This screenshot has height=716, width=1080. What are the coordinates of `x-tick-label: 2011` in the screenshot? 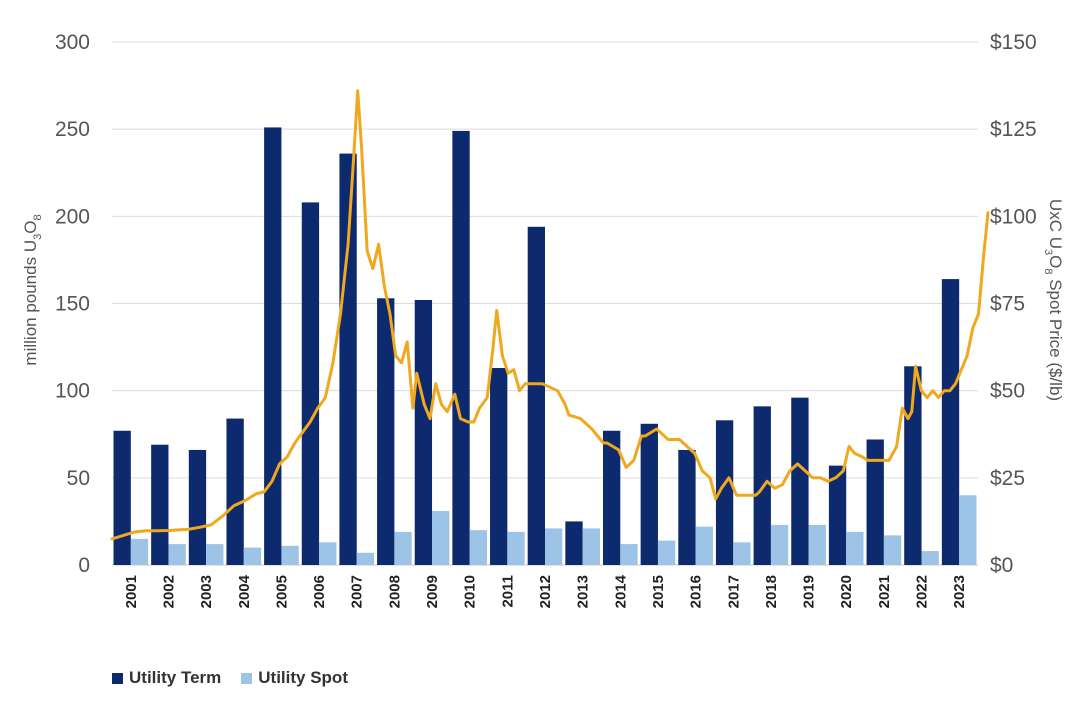 It's located at (507, 591).